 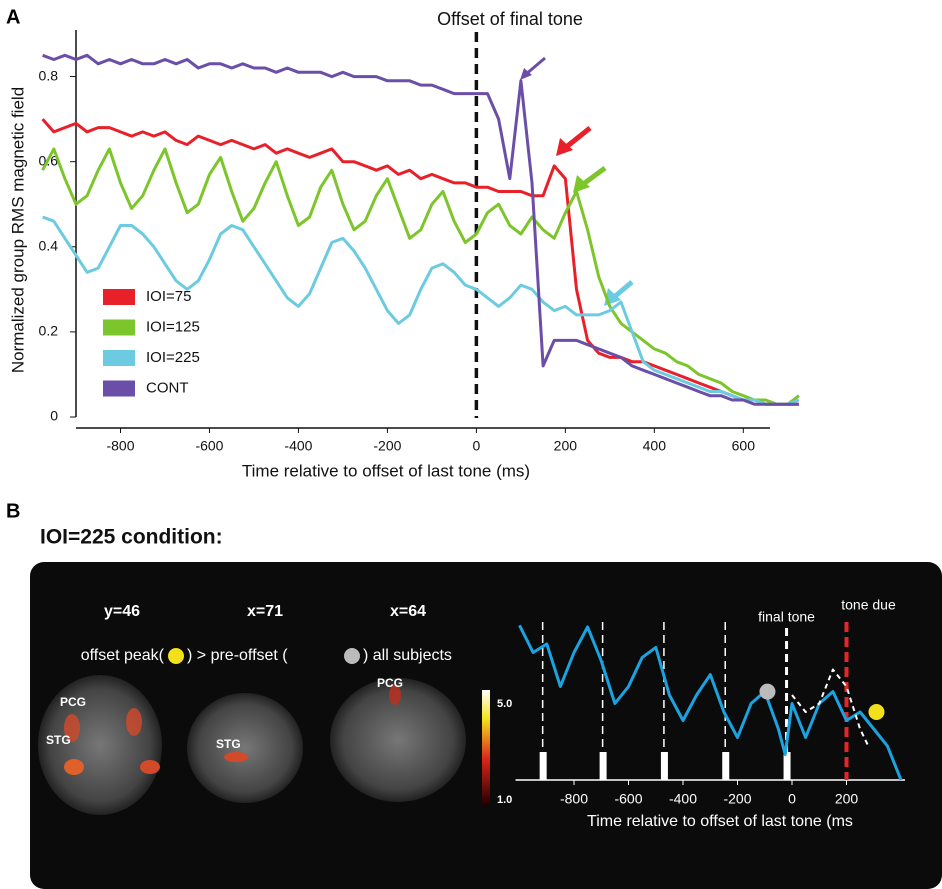 What do you see at coordinates (407, 655) in the screenshot?
I see `caption: ) all subjects` at bounding box center [407, 655].